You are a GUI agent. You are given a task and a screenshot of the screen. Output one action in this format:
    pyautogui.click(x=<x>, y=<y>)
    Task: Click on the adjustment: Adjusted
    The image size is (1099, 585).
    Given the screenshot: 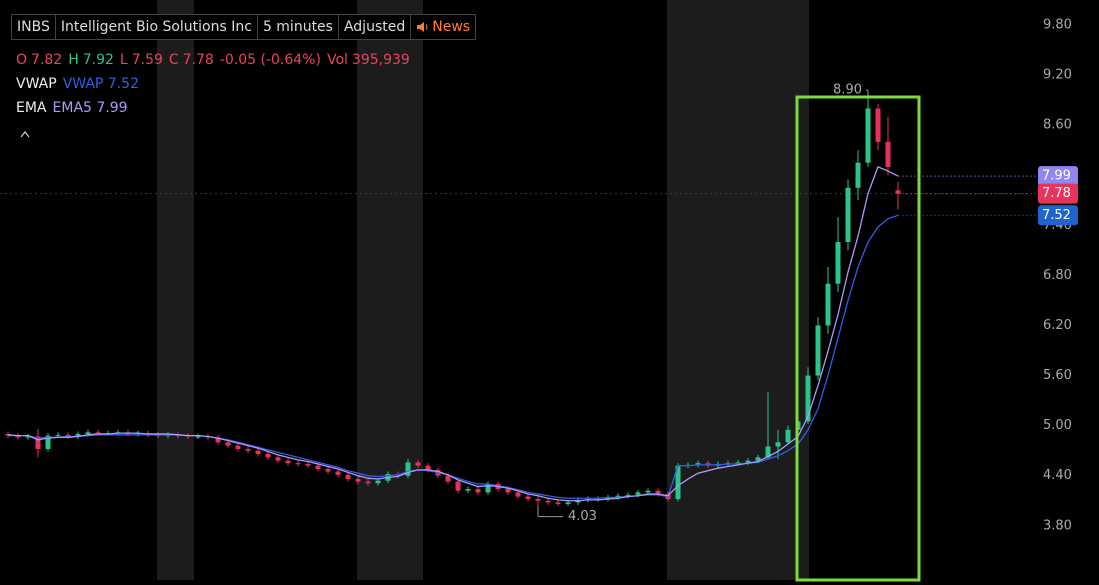 What is the action you would take?
    pyautogui.click(x=373, y=27)
    